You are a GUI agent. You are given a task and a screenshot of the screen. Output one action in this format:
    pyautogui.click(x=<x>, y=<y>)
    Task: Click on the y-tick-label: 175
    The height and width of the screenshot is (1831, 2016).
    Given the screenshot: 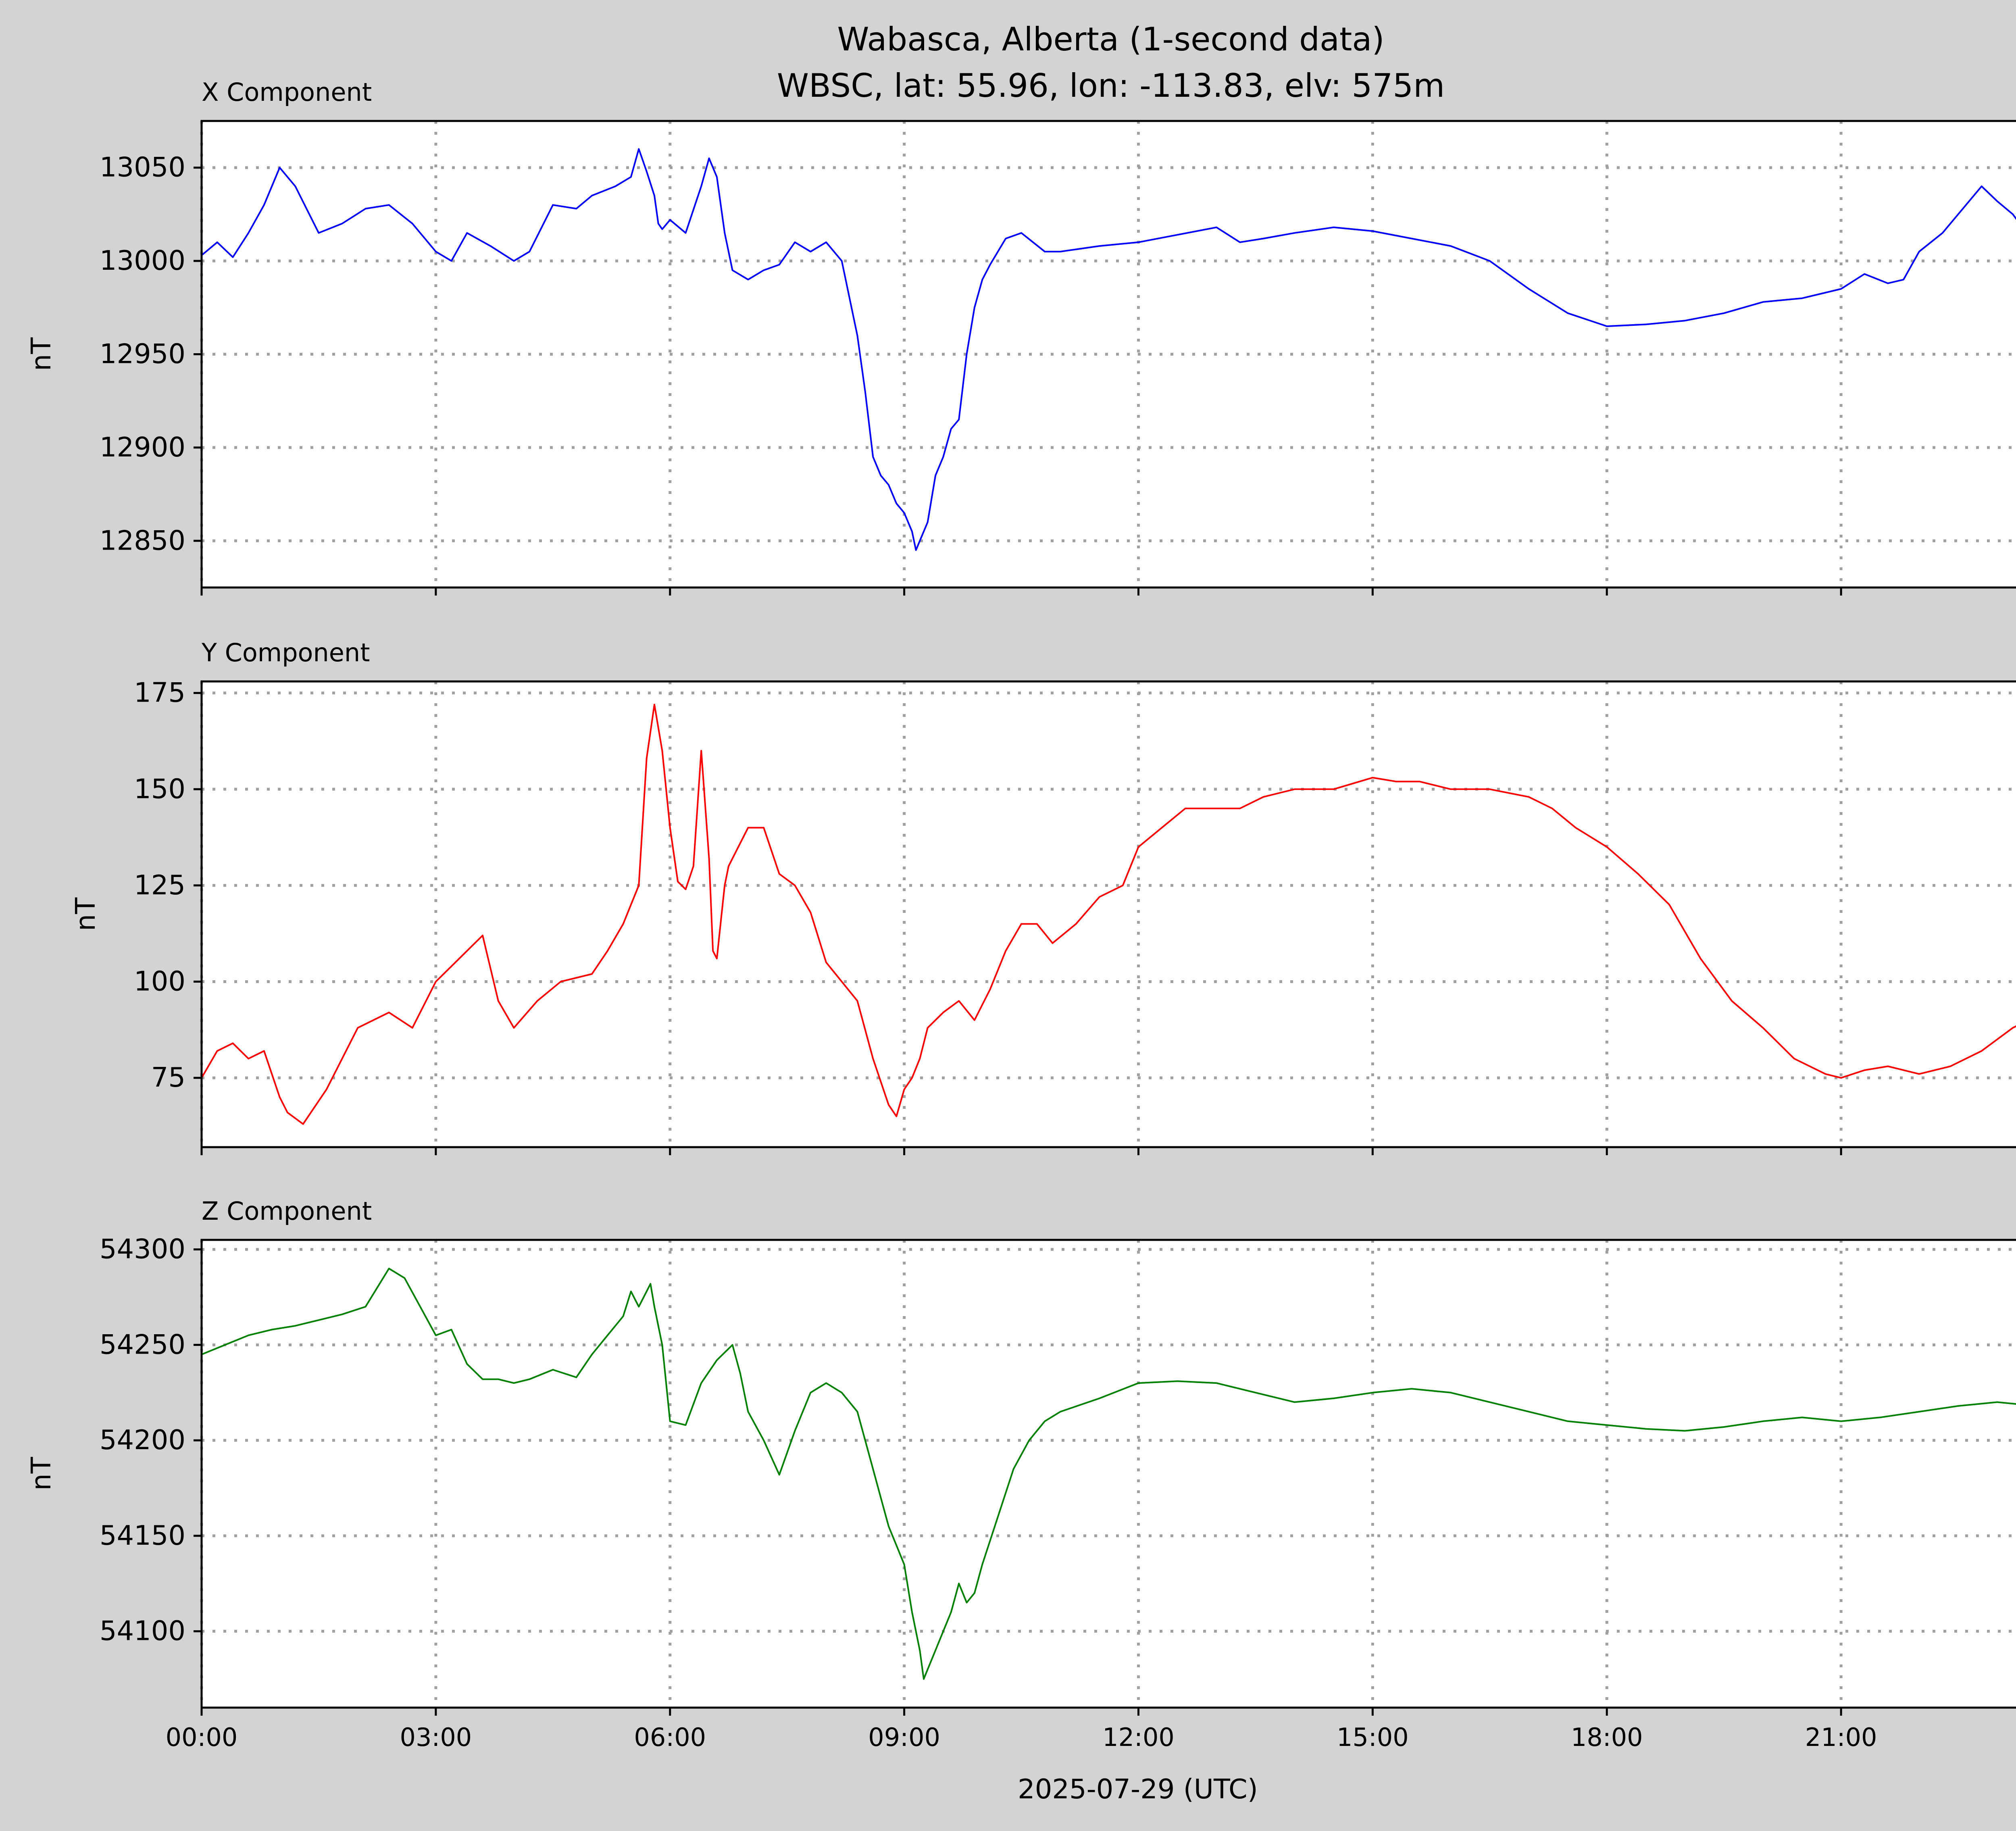 What is the action you would take?
    pyautogui.click(x=159, y=692)
    